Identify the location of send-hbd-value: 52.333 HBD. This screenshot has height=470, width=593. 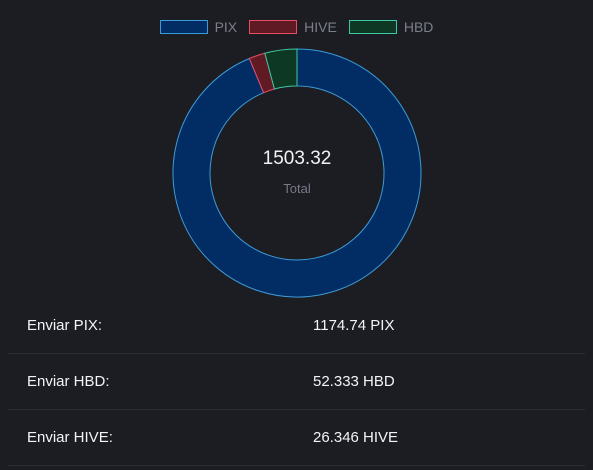
(354, 381).